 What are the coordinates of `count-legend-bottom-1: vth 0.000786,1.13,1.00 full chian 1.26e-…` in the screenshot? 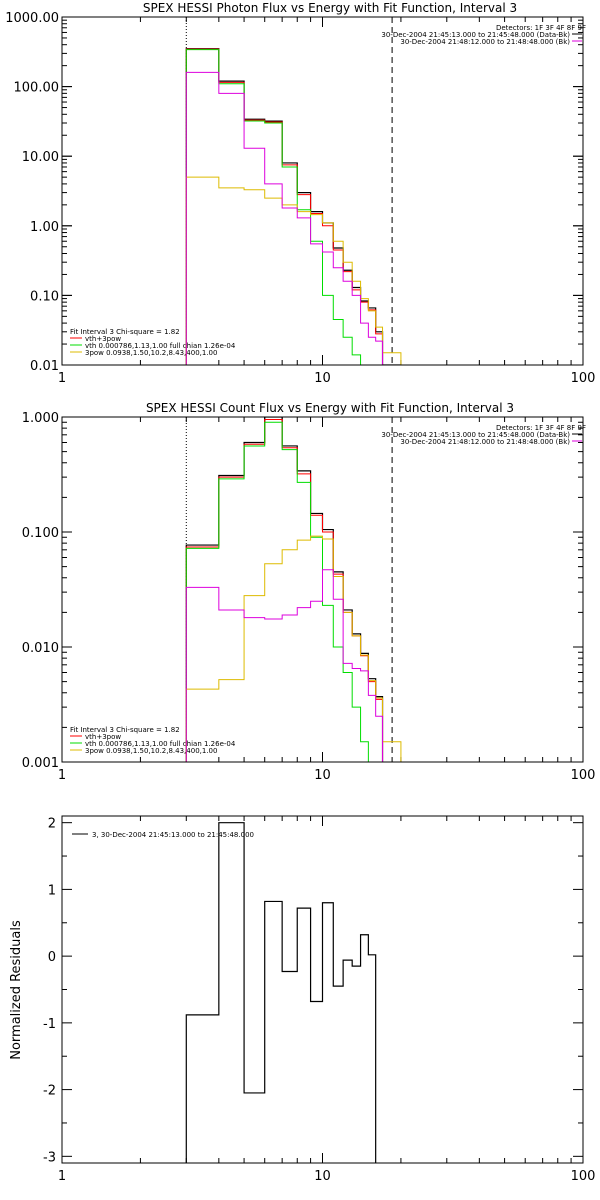 It's located at (160, 744).